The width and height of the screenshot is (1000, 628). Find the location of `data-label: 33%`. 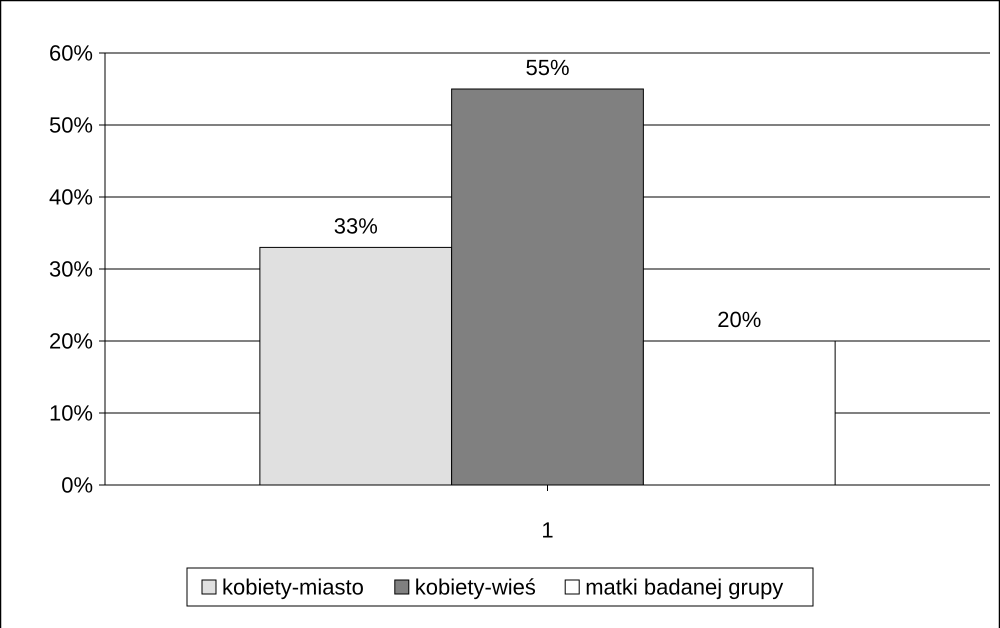

data-label: 33% is located at coordinates (356, 225).